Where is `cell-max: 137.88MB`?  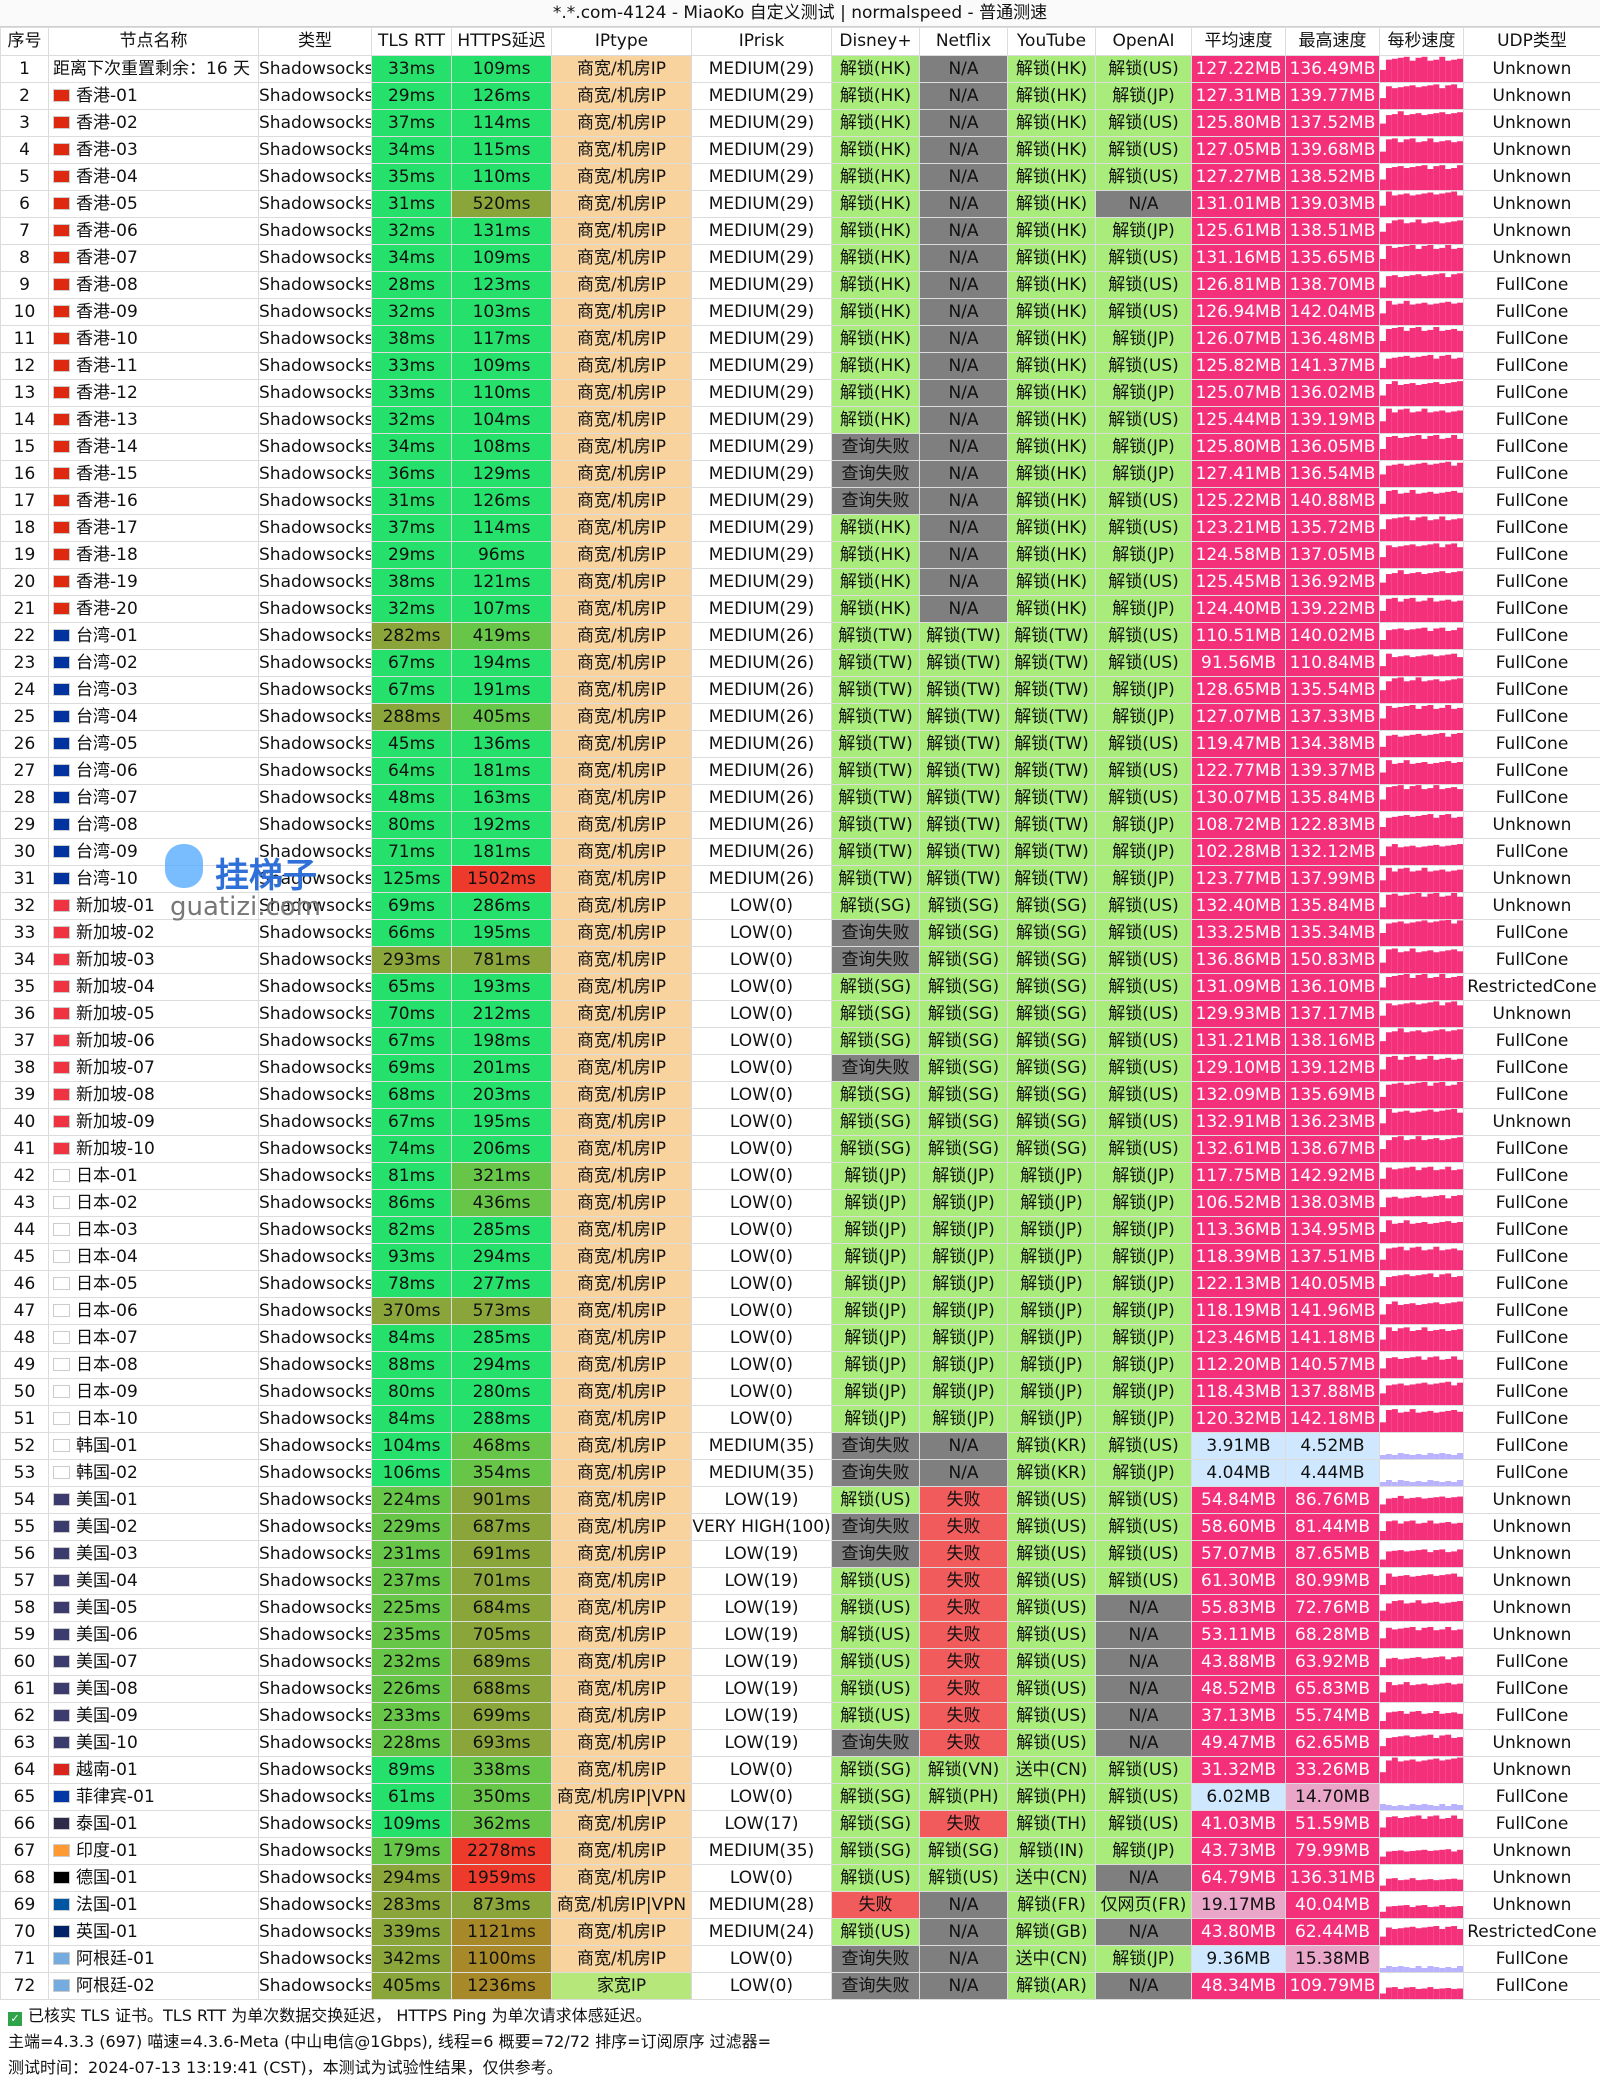 cell-max: 137.88MB is located at coordinates (1332, 1392).